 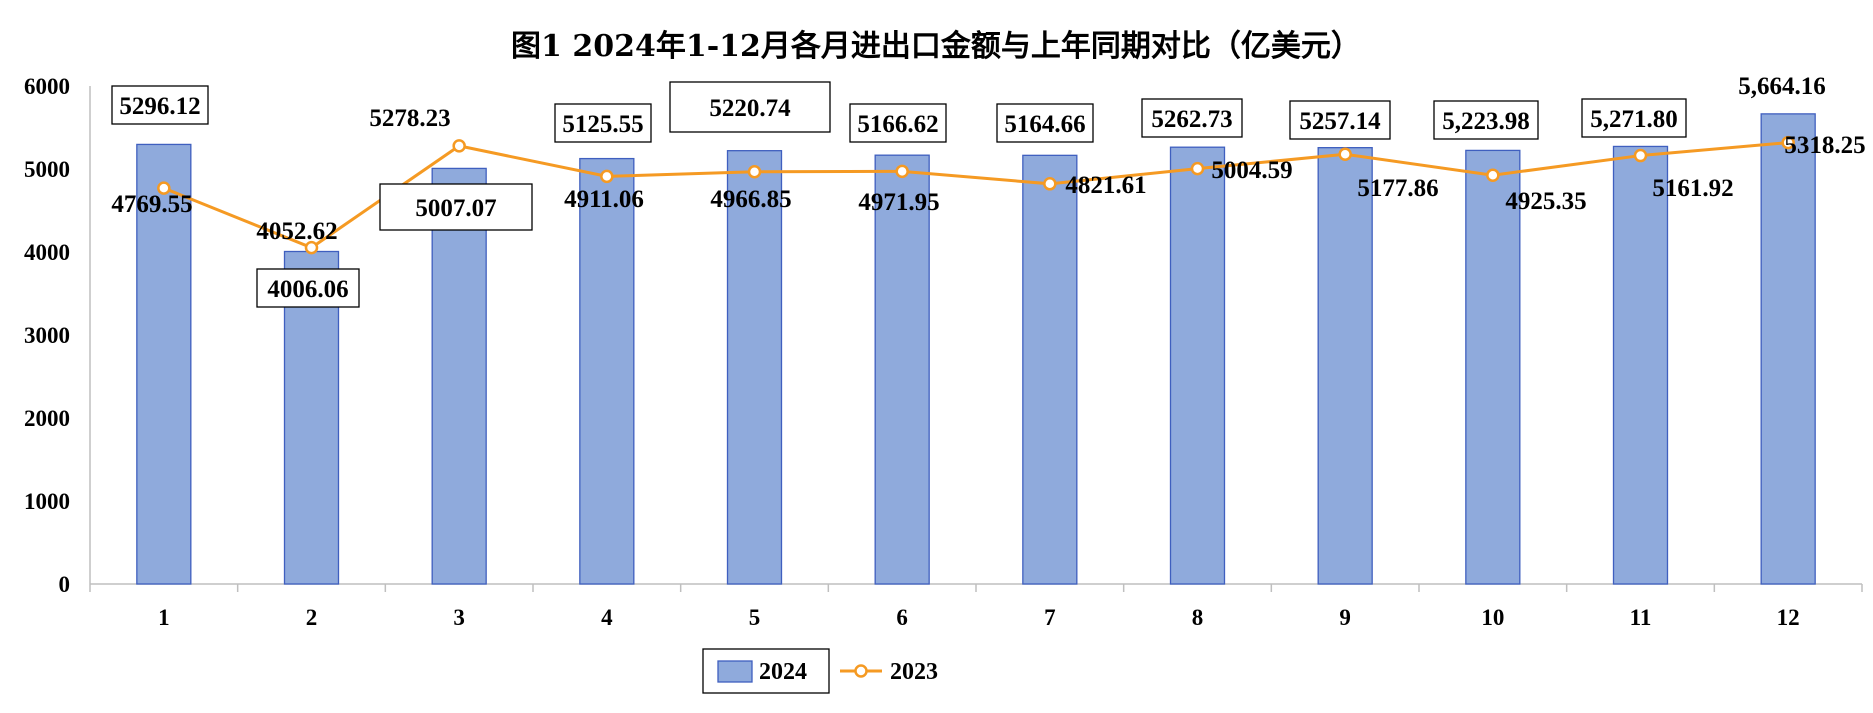 What do you see at coordinates (65, 584) in the screenshot?
I see `y-tick-label: 0` at bounding box center [65, 584].